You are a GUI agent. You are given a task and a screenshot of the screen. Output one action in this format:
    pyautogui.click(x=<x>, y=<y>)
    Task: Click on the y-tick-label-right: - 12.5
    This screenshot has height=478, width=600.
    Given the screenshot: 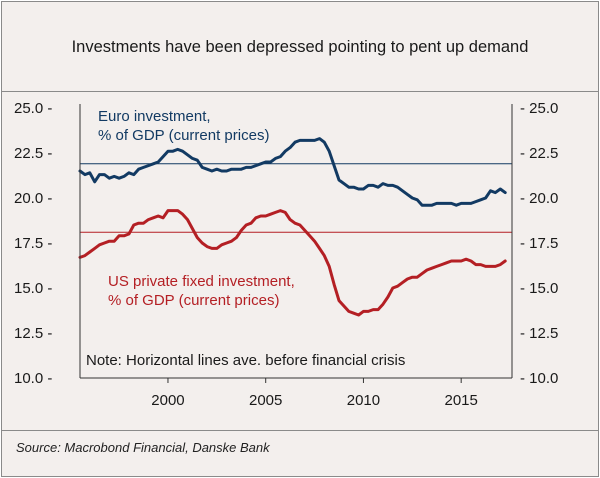 What is the action you would take?
    pyautogui.click(x=539, y=333)
    